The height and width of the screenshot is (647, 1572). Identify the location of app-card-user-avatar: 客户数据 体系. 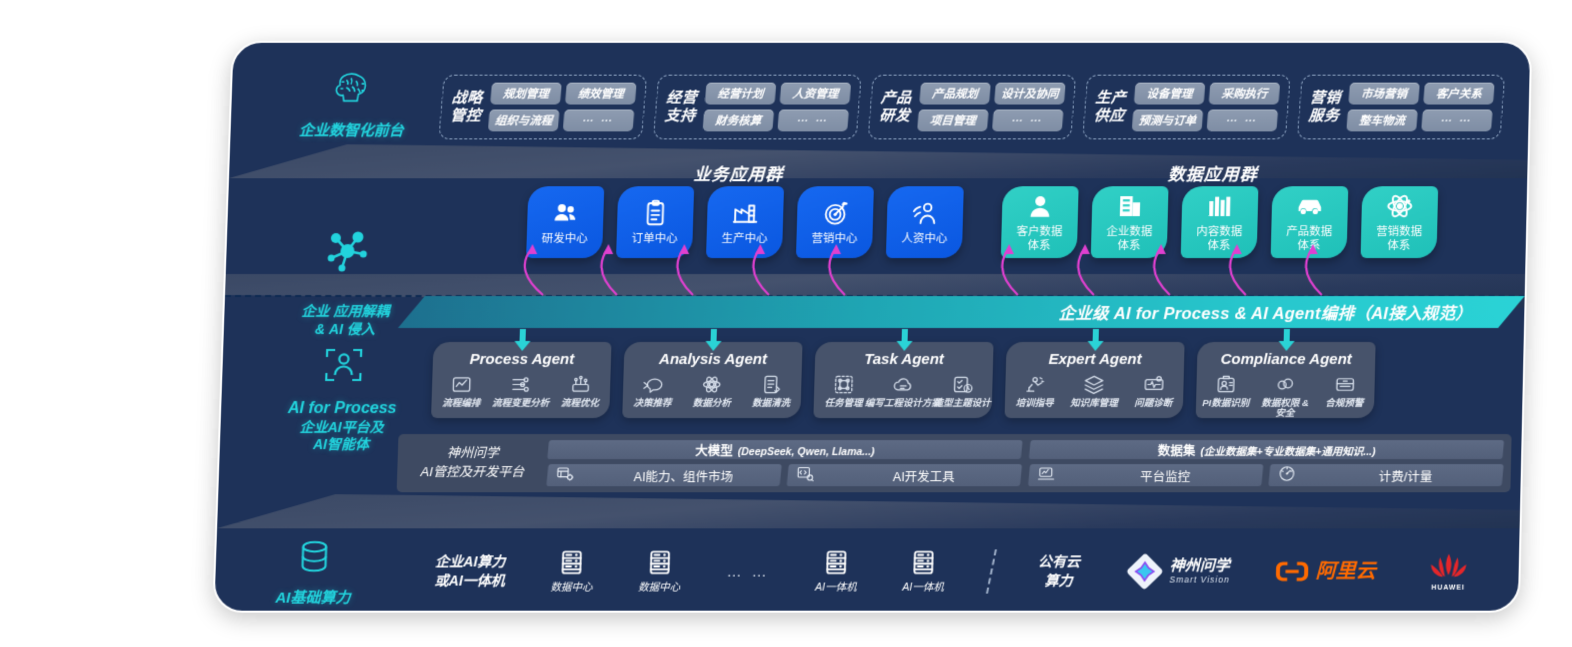
(1039, 222).